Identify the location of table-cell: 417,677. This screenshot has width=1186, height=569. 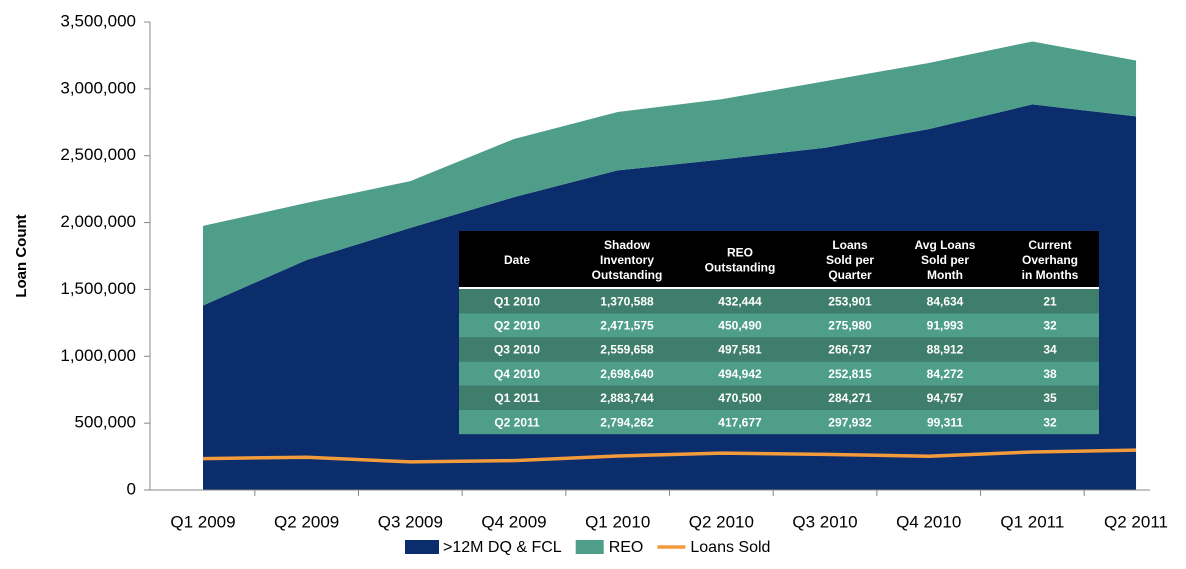
(740, 422).